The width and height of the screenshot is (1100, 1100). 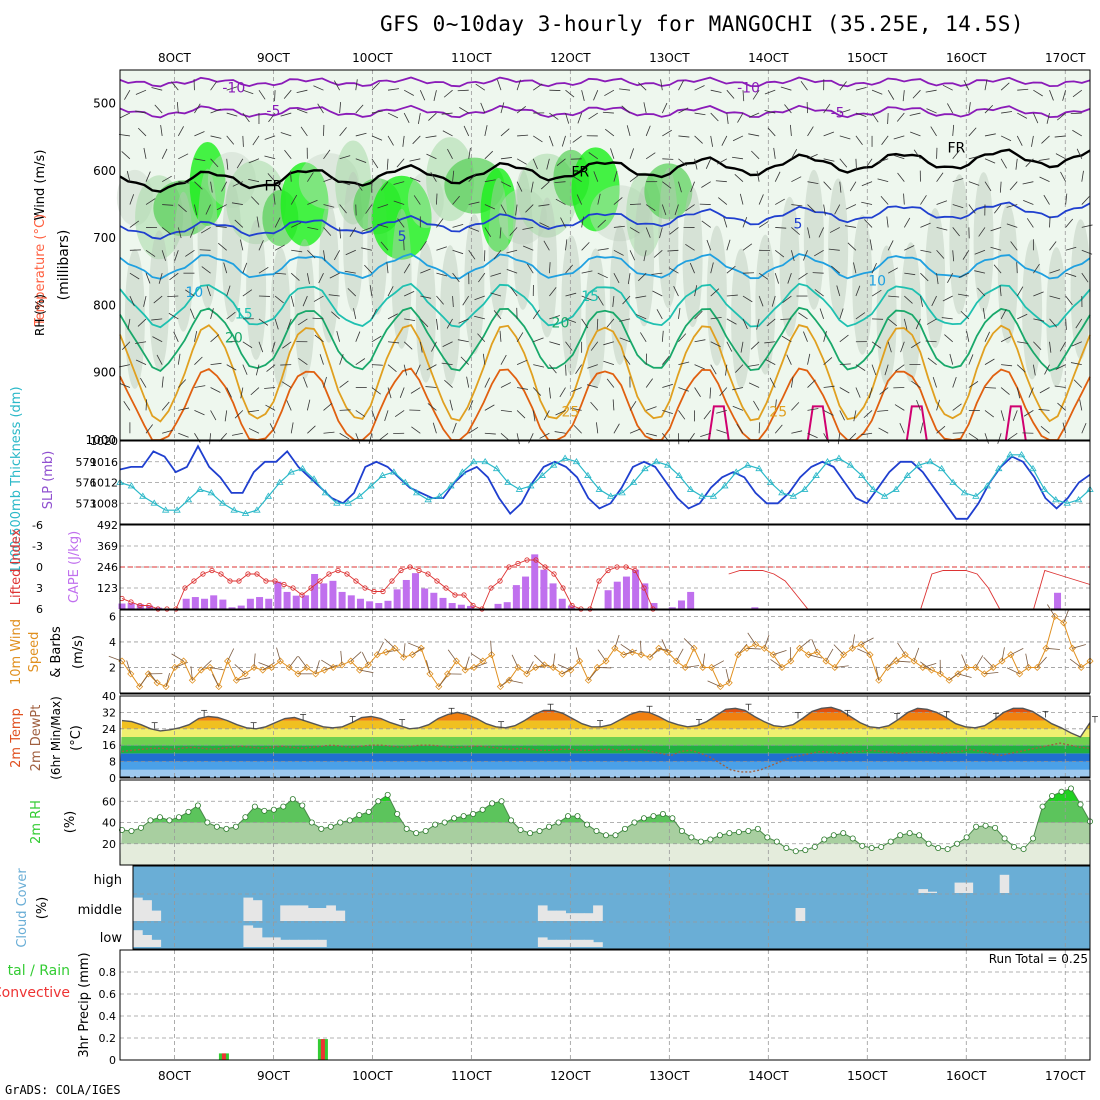 What do you see at coordinates (233, 88) in the screenshot?
I see `contour-label: -10` at bounding box center [233, 88].